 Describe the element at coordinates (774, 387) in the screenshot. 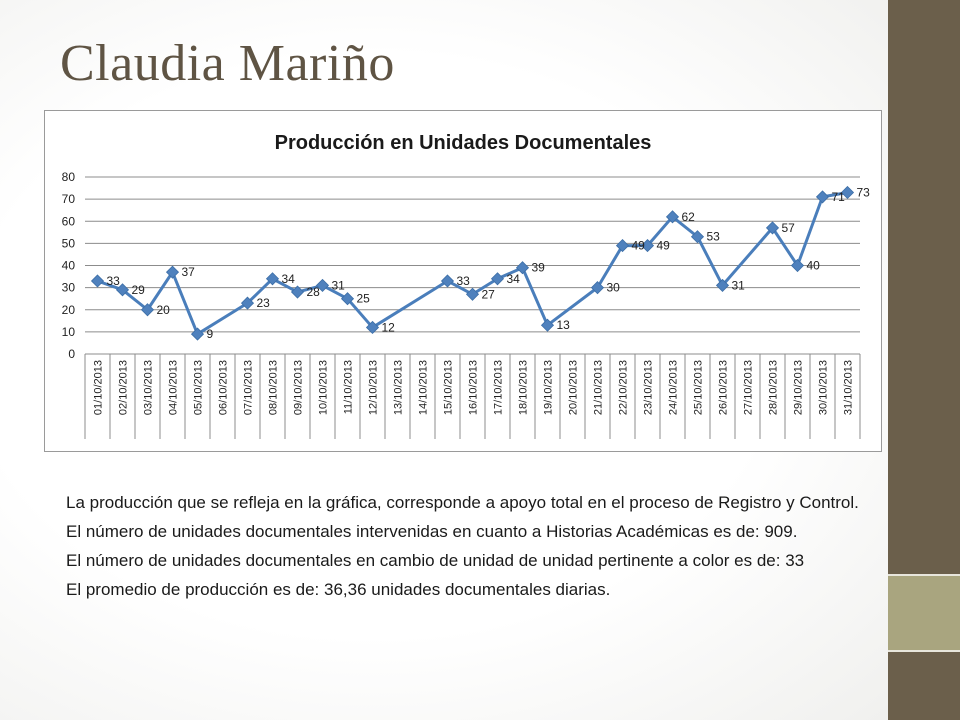

I see `x-tick-label: 28/10/2013` at that location.